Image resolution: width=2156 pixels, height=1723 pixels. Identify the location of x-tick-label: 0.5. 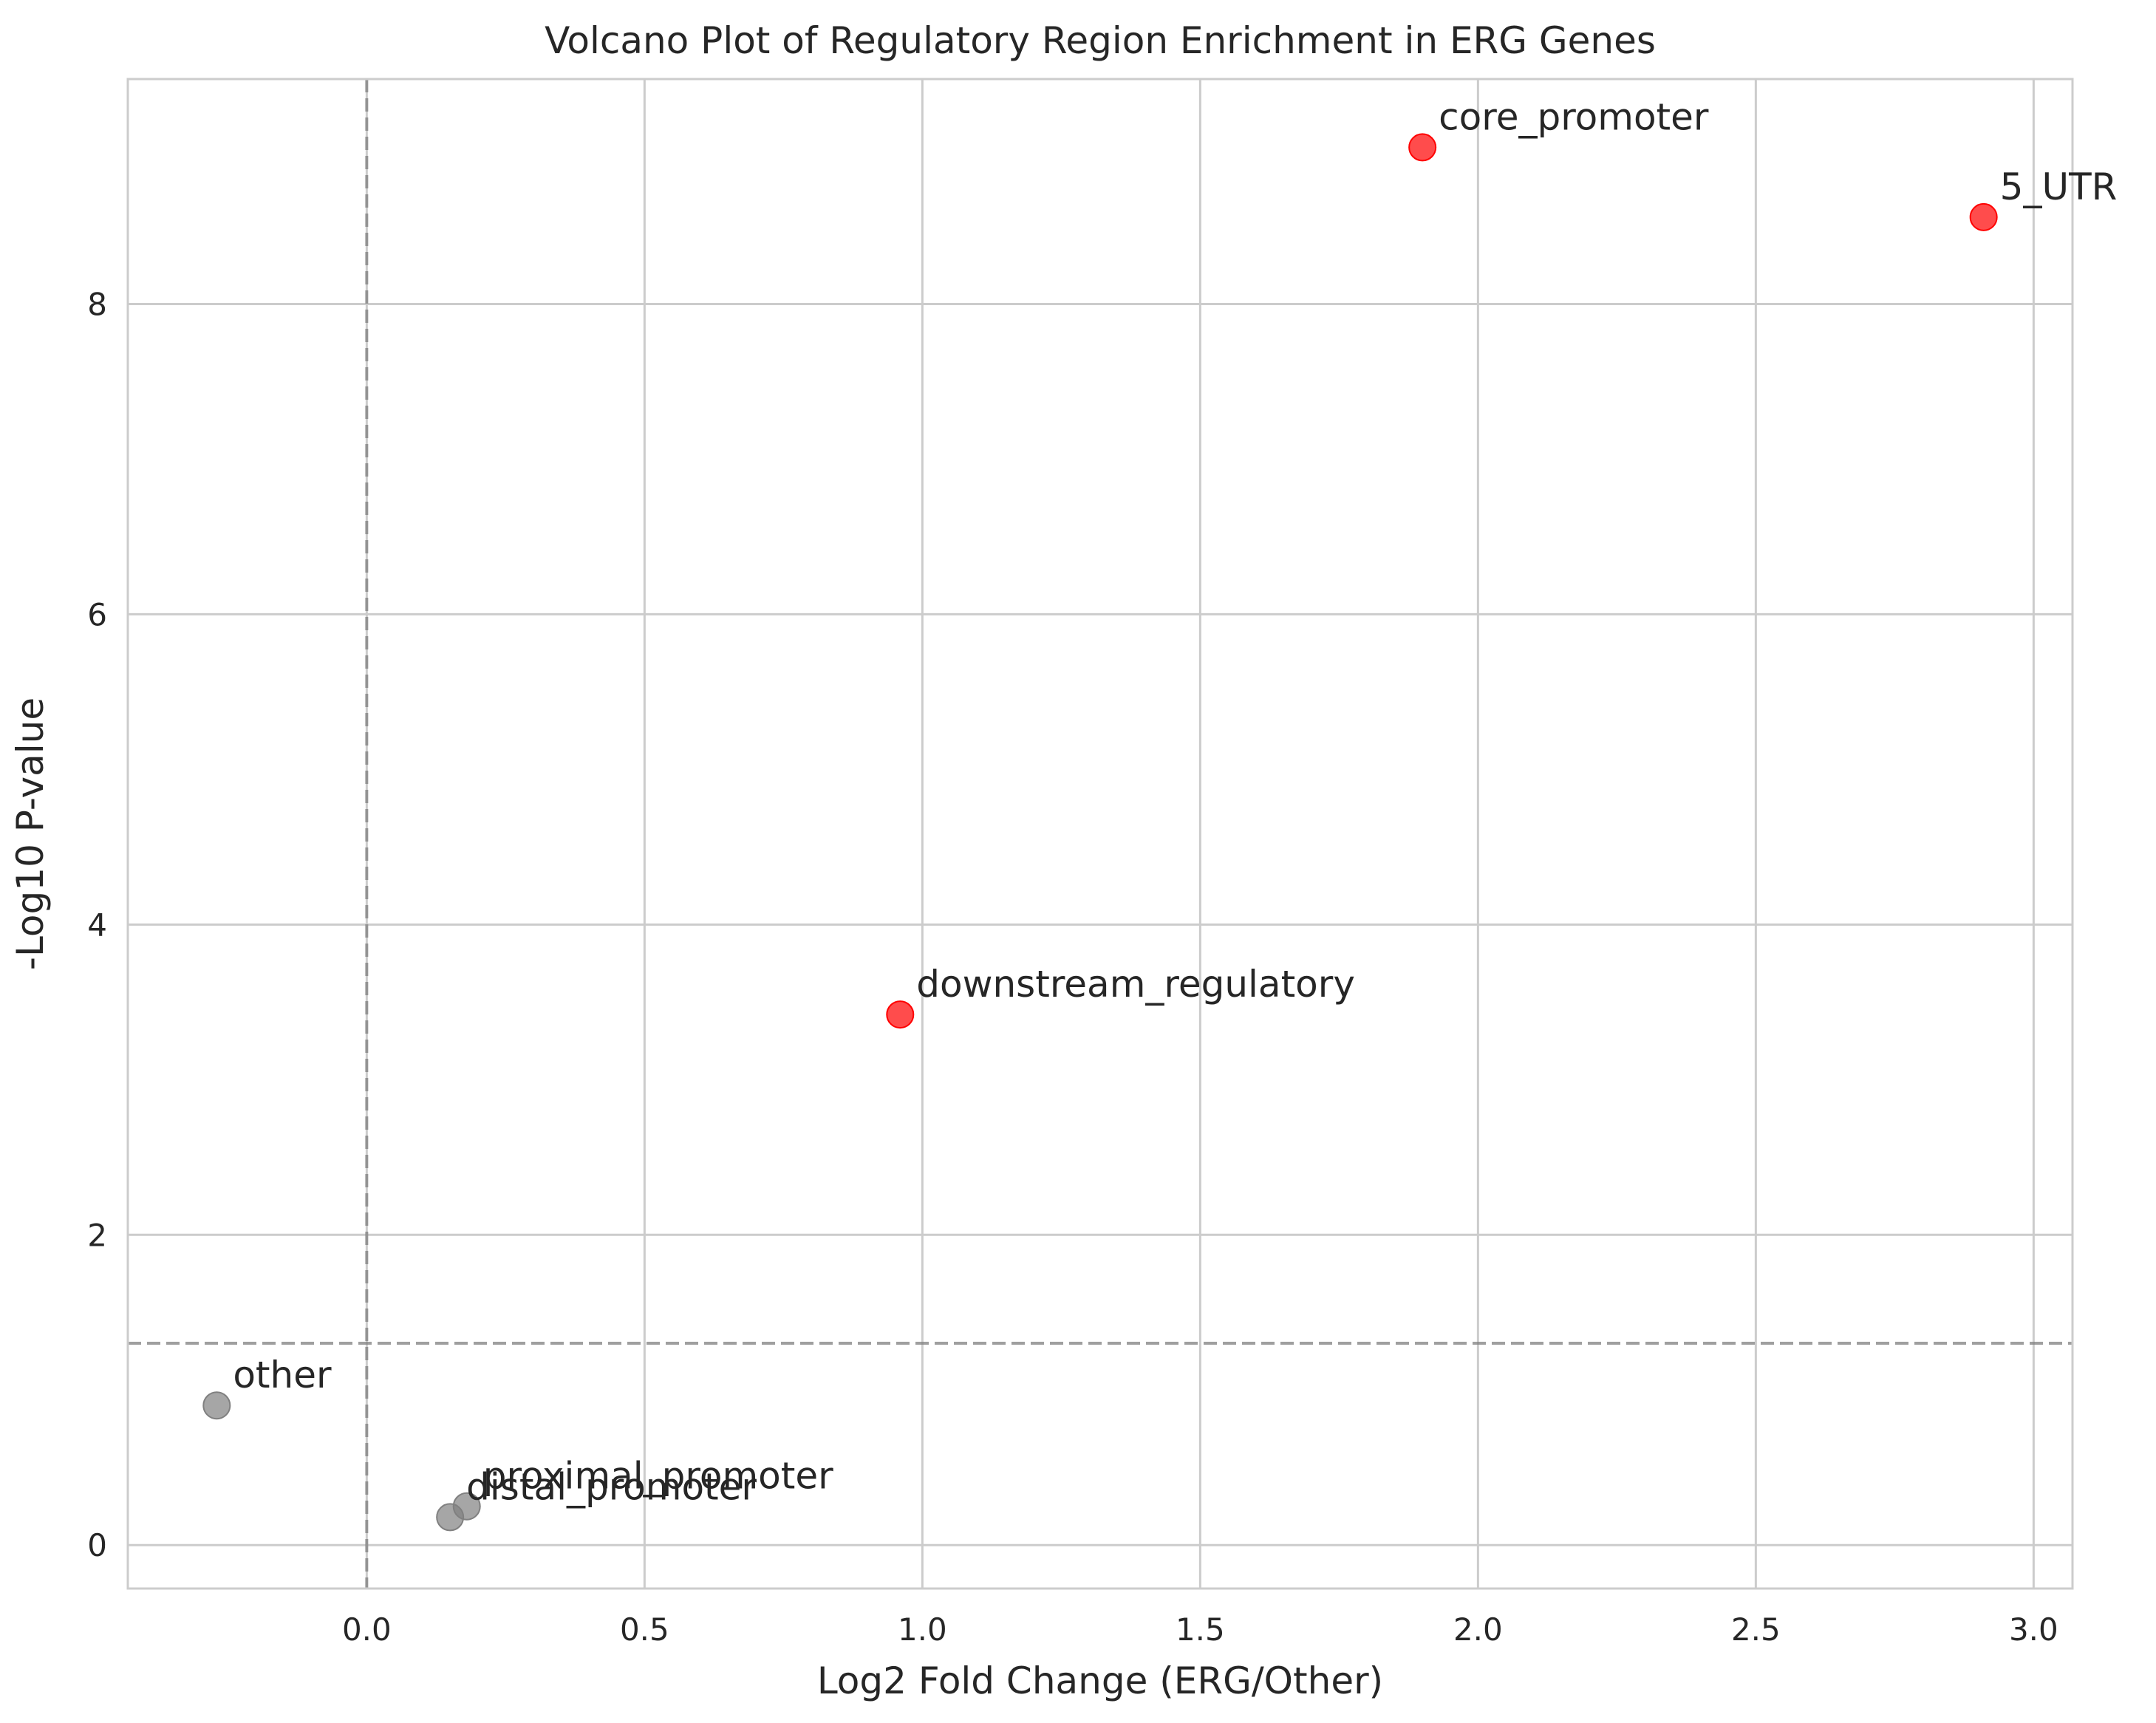
(644, 1629).